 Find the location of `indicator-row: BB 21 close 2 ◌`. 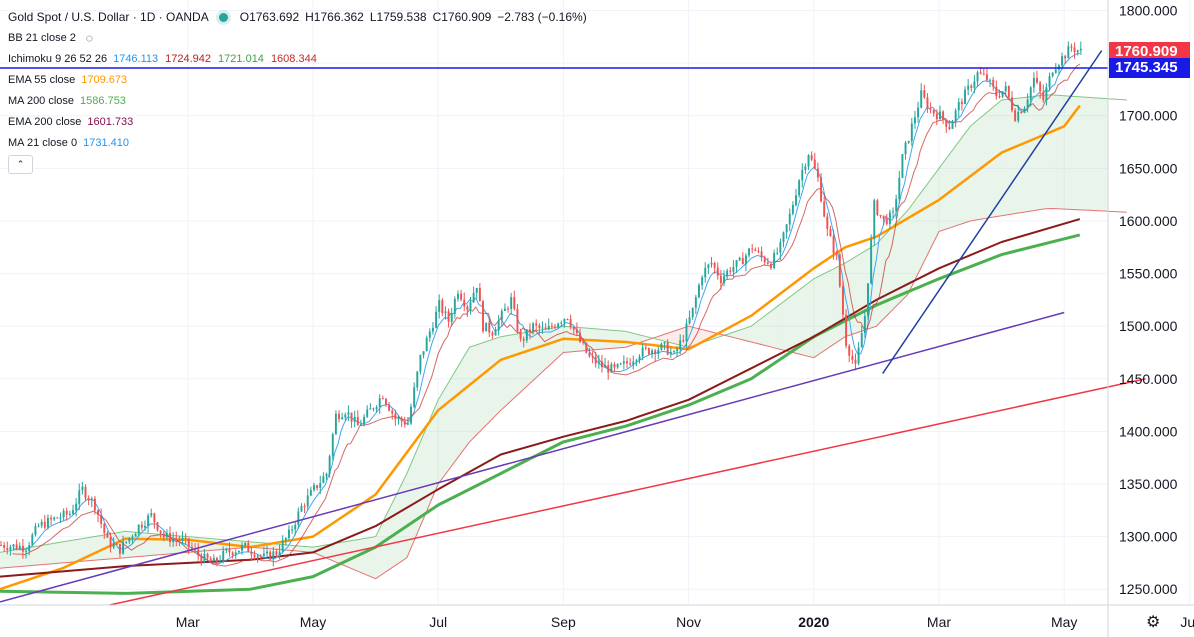

indicator-row: BB 21 close 2 ◌ is located at coordinates (297, 38).